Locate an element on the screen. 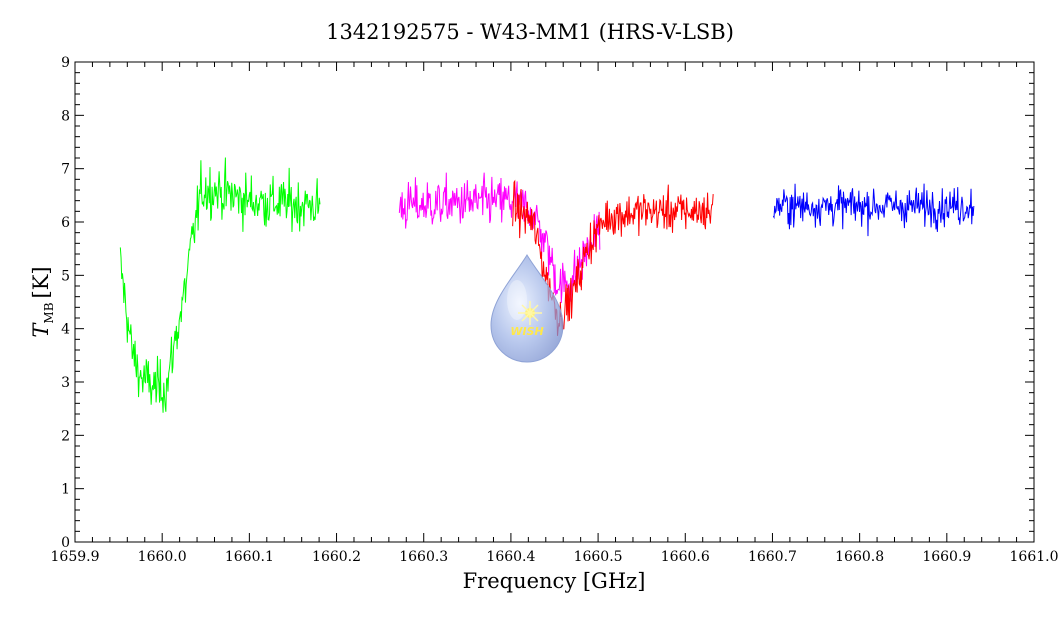  y-tick-label: 1 is located at coordinates (65, 490).